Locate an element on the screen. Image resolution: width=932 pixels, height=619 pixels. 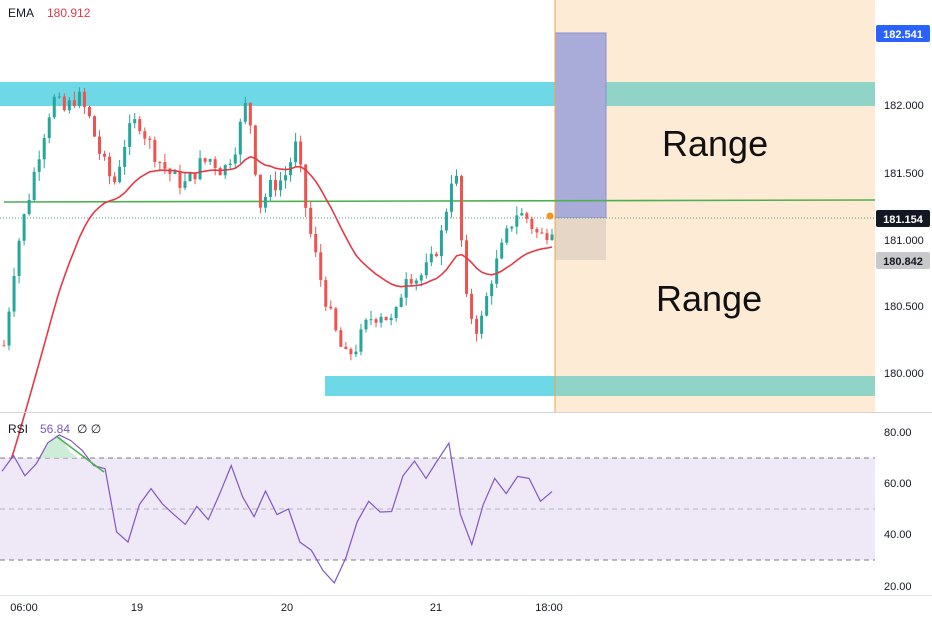
time-axis: 06:00 19 20 21 18:00 is located at coordinates (286, 608).